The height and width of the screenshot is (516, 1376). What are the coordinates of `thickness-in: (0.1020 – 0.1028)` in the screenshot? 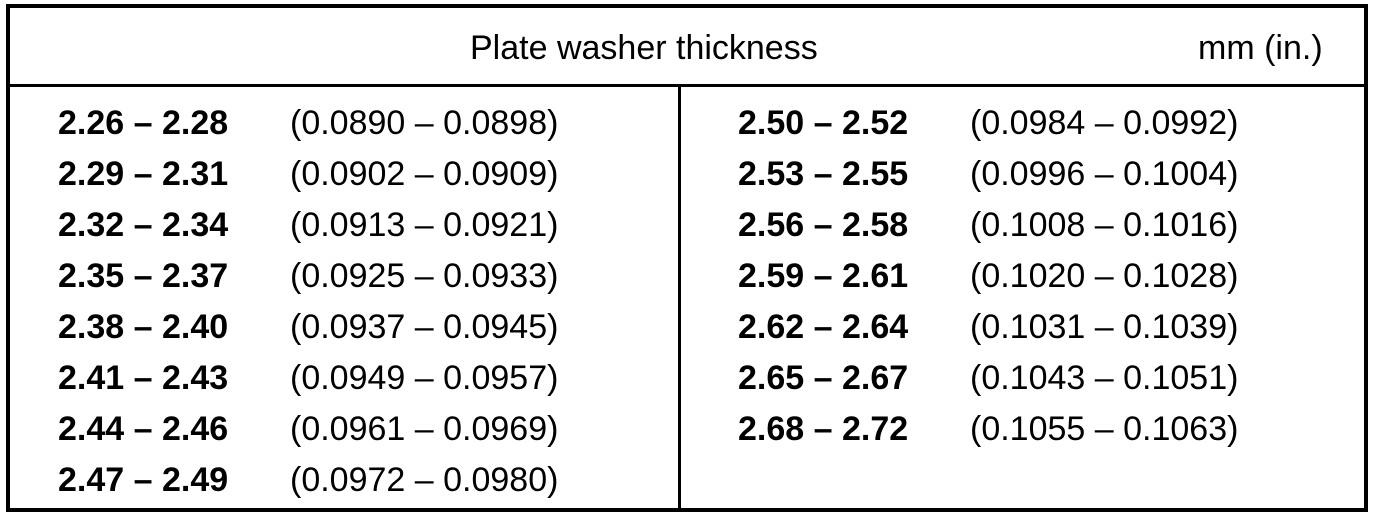 It's located at (1104, 276).